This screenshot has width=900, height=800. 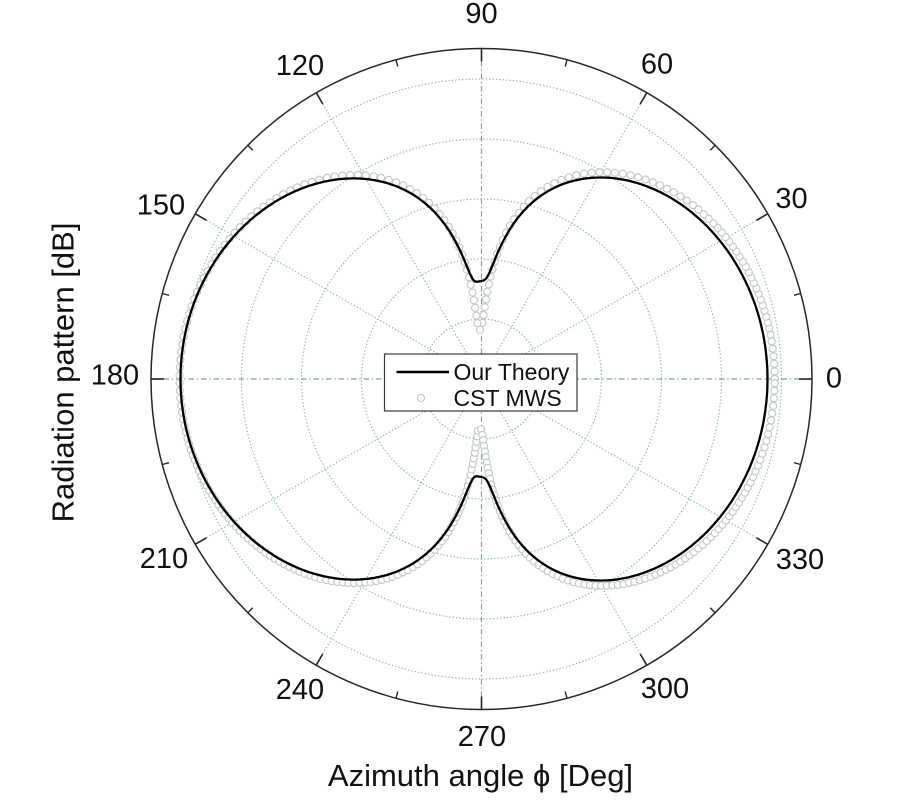 What do you see at coordinates (665, 689) in the screenshot?
I see `svg-text: 300` at bounding box center [665, 689].